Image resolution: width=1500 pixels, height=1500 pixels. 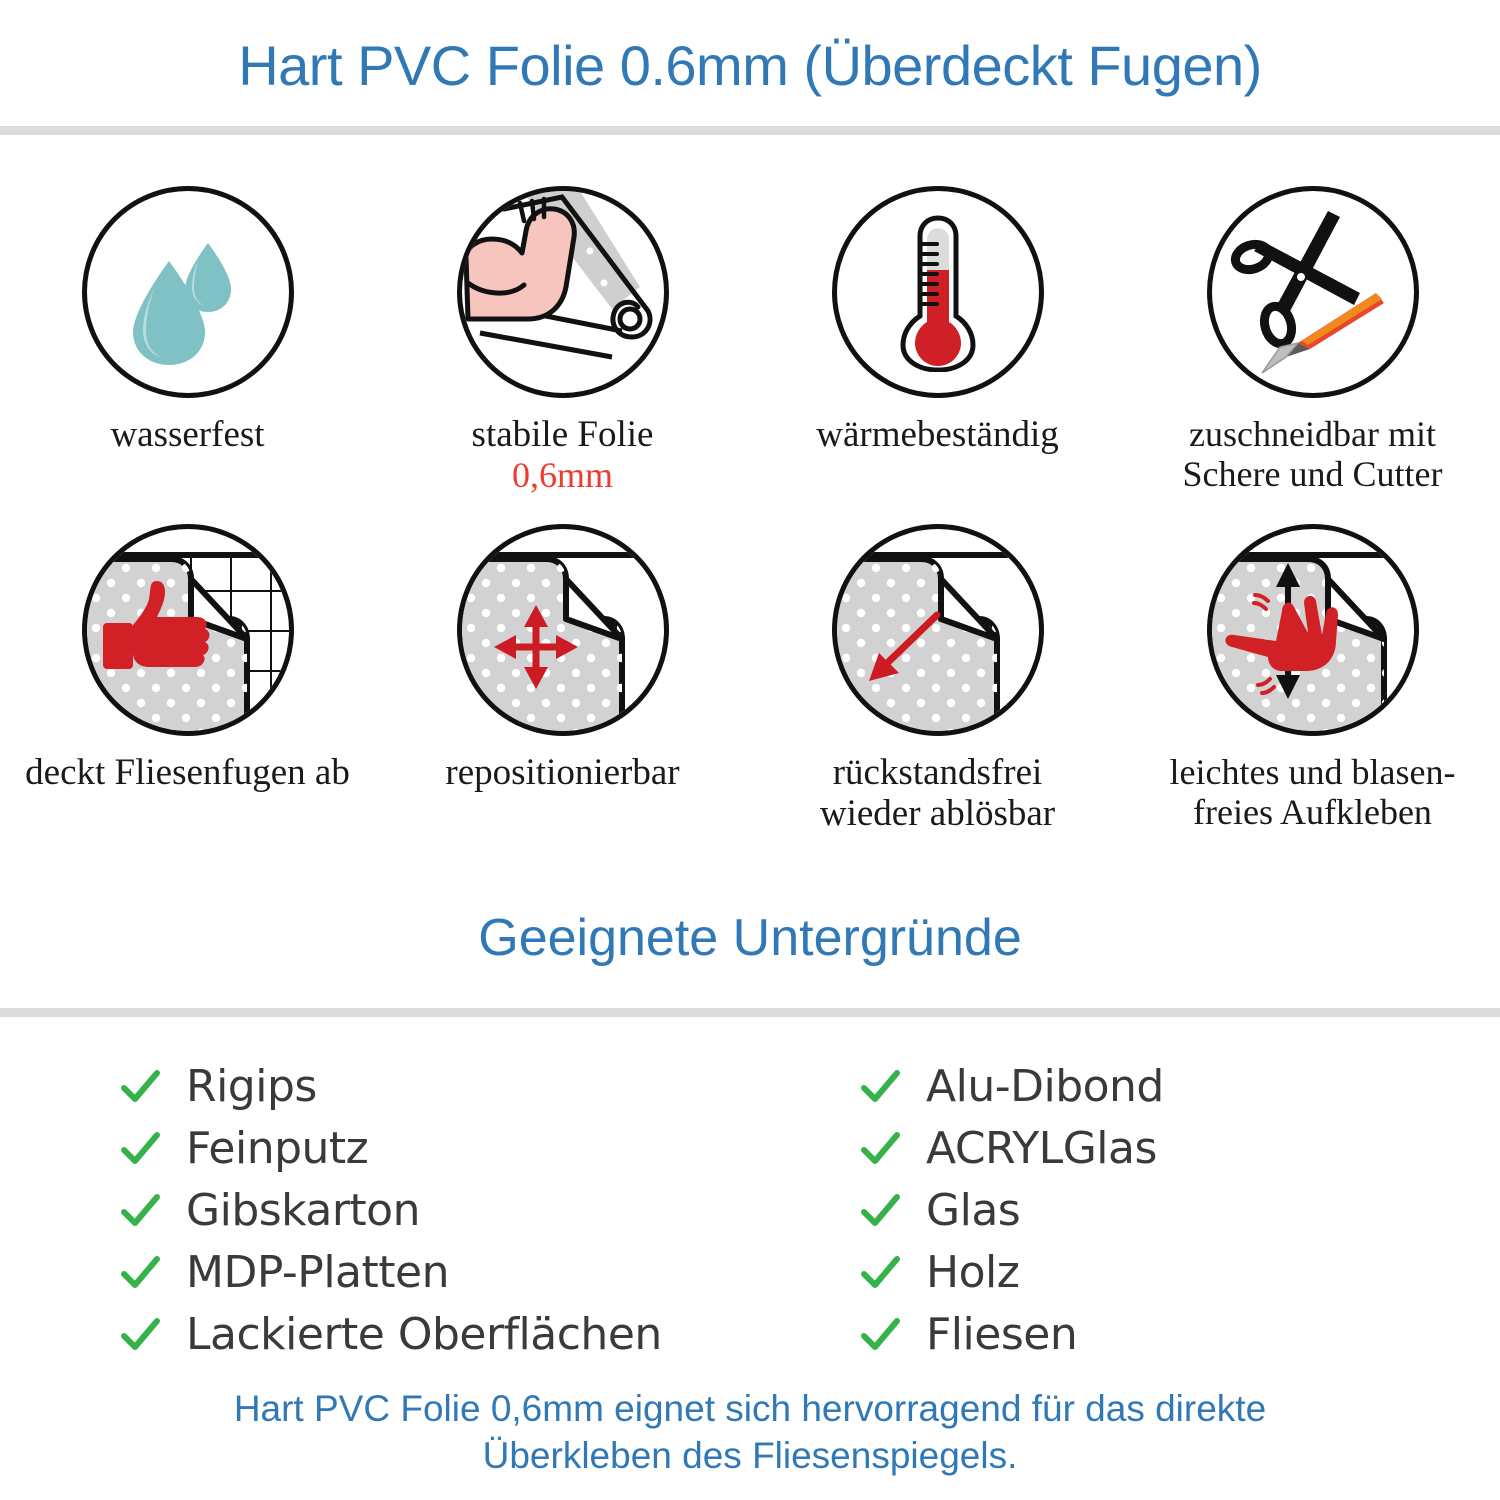 I want to click on scissors-cutter-icon, so click(x=1313, y=292).